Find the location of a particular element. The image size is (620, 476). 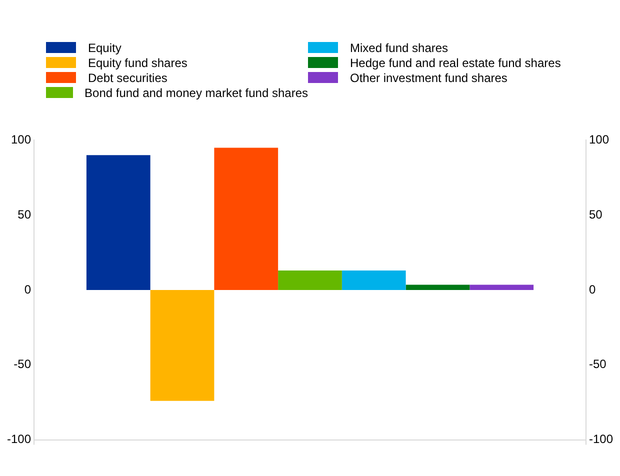

y2-tick-label: -50 is located at coordinates (597, 364).